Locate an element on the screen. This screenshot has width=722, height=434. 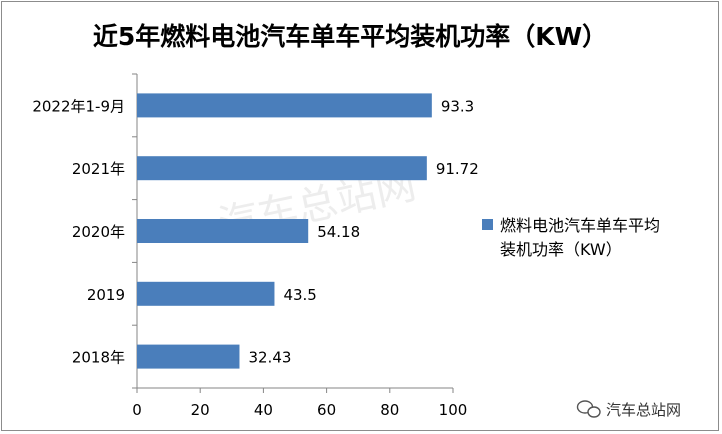
x-tick-label: 80 is located at coordinates (389, 410).